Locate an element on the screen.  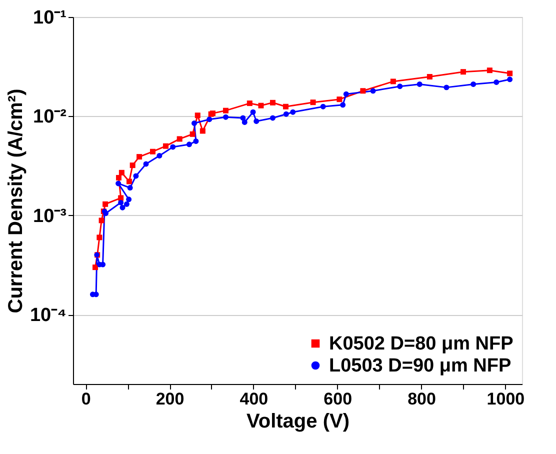
y-tick-label: 10⁻³ is located at coordinates (49, 216).